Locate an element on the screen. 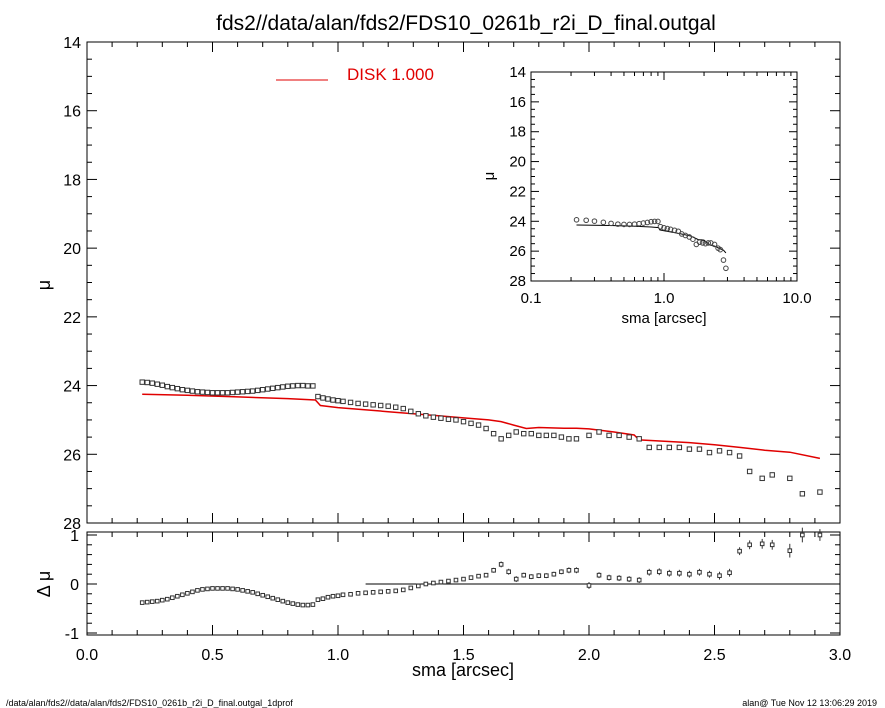  y-tick-label: 0 is located at coordinates (74, 585).